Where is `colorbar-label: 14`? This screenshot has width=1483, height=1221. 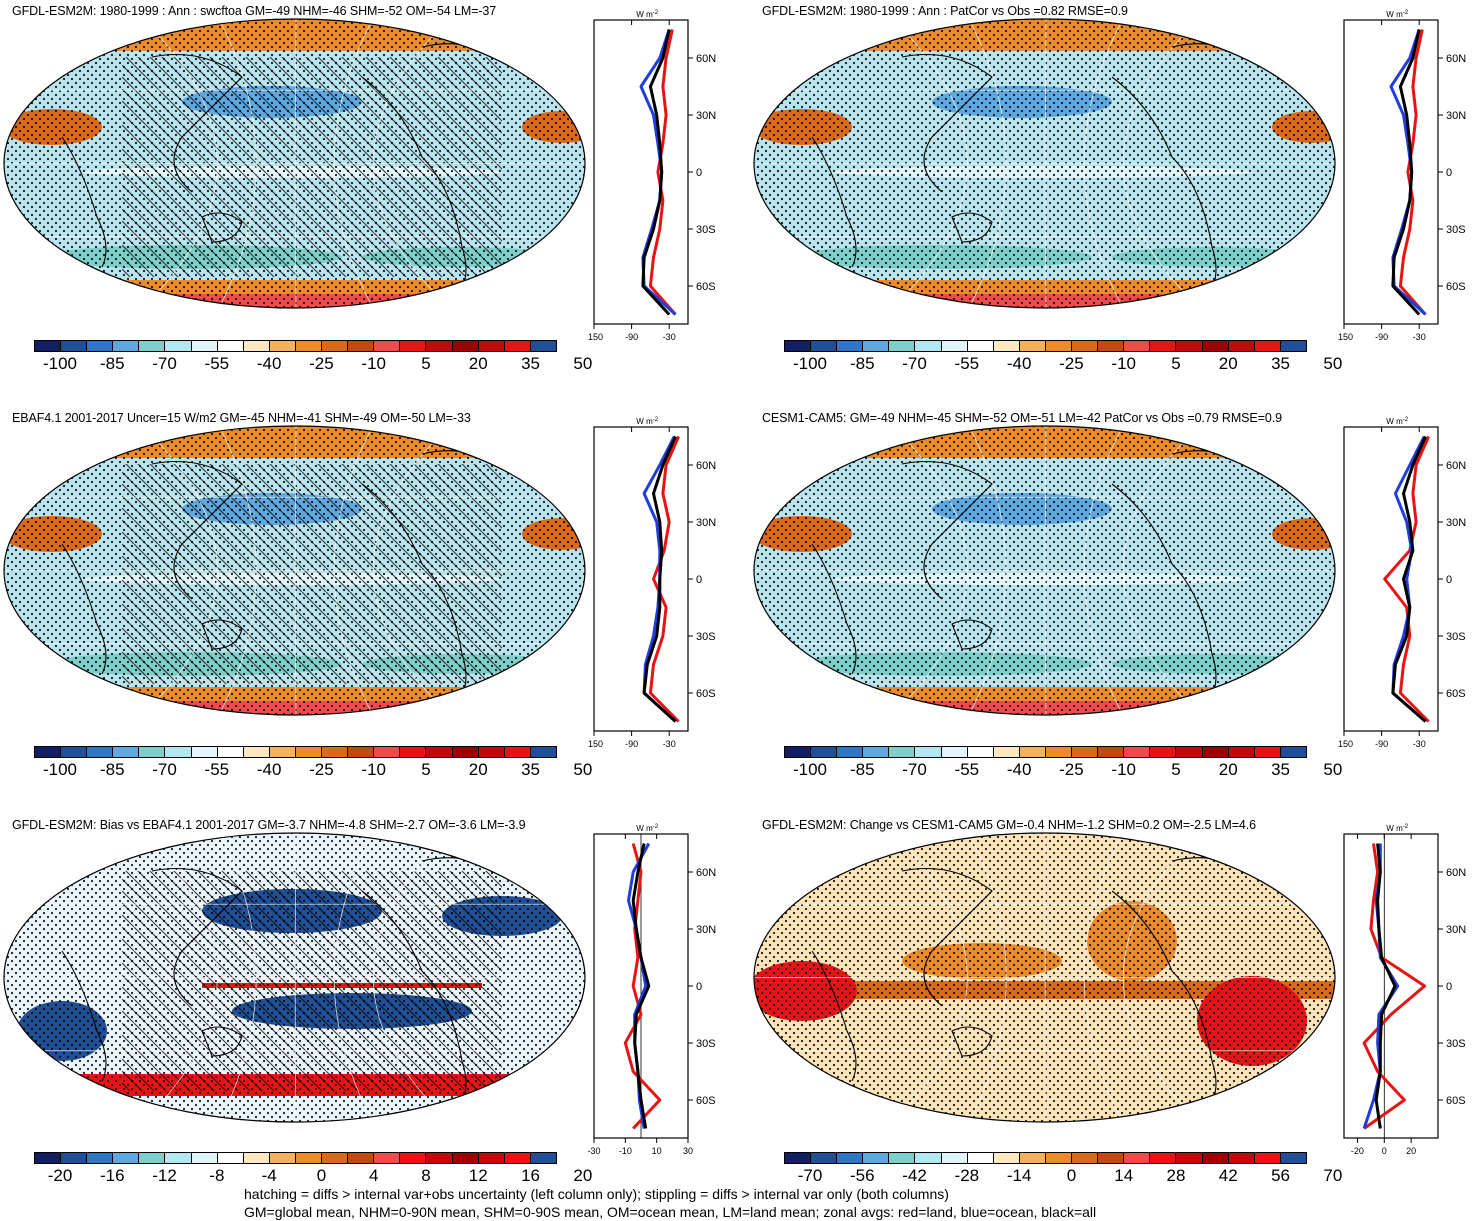 colorbar-label: 14 is located at coordinates (1124, 1175).